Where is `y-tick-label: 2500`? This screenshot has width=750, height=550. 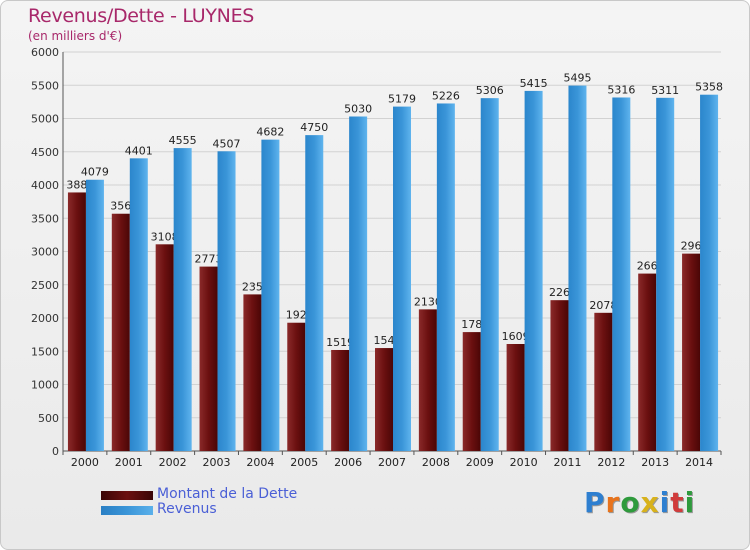 y-tick-label: 2500 is located at coordinates (45, 285).